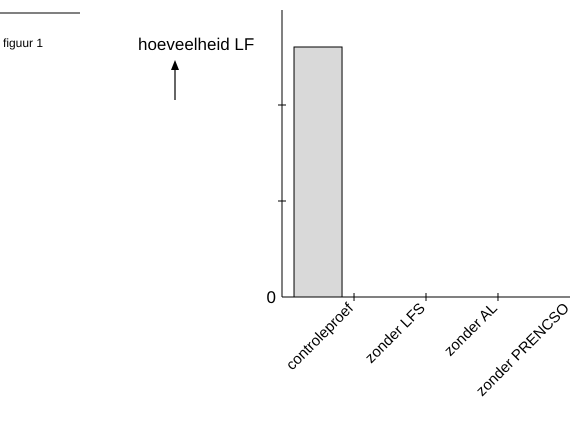 The image size is (571, 439). I want to click on y-axis-title: hoeveelheid LF, so click(196, 44).